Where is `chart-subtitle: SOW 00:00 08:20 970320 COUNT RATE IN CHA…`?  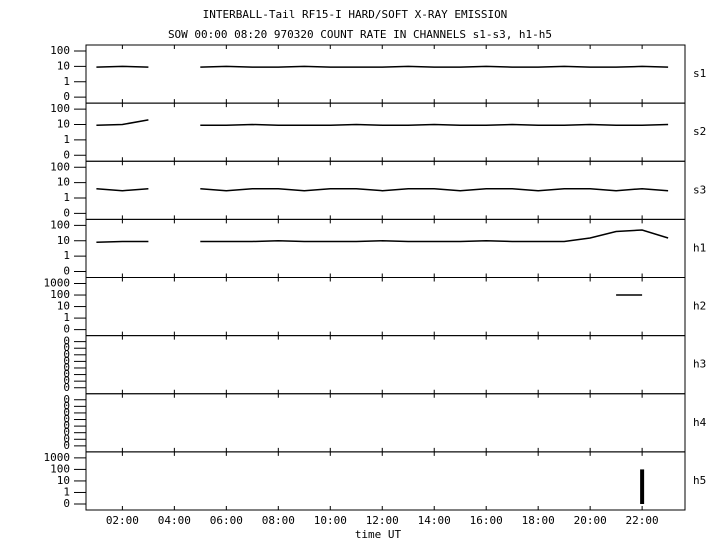
chart-subtitle: SOW 00:00 08:20 970320 COUNT RATE IN CHA… is located at coordinates (360, 34).